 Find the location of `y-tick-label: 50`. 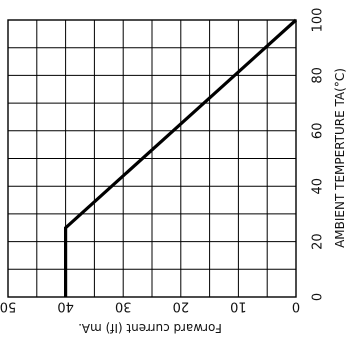

y-tick-label: 50 is located at coordinates (8, 306).